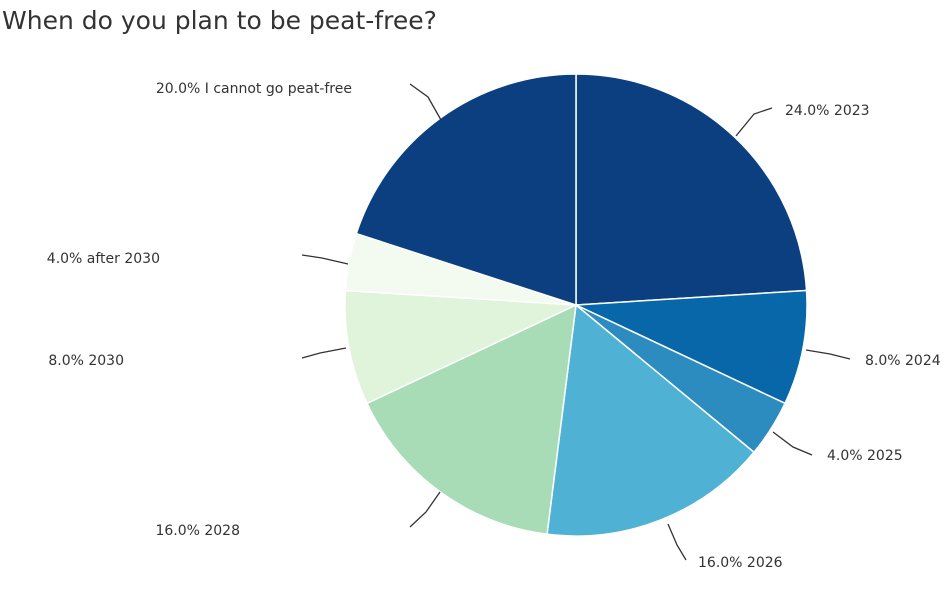 This screenshot has width=952, height=590. What do you see at coordinates (219, 20) in the screenshot?
I see `chart-title: When do you plan to be peat-free?` at bounding box center [219, 20].